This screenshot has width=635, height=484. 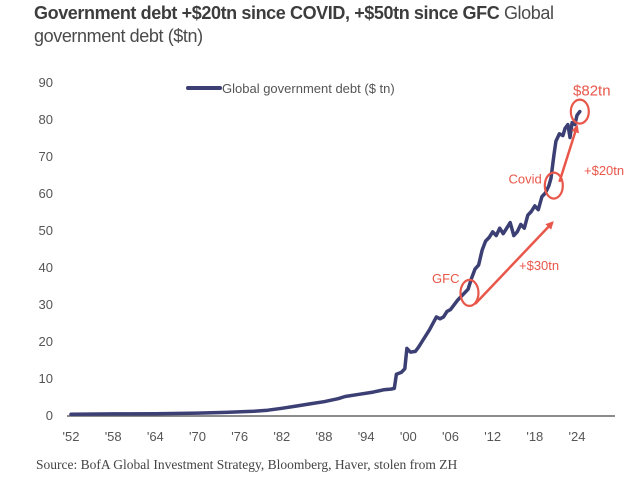 What do you see at coordinates (539, 265) in the screenshot?
I see `annotation-label: +$30tn` at bounding box center [539, 265].